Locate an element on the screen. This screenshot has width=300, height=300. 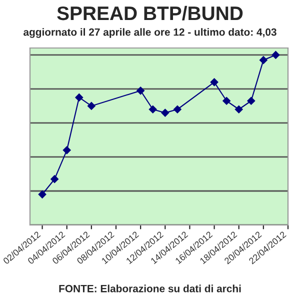
source-note: FONTE: Elaborazione su dati di archi is located at coordinates (150, 288).